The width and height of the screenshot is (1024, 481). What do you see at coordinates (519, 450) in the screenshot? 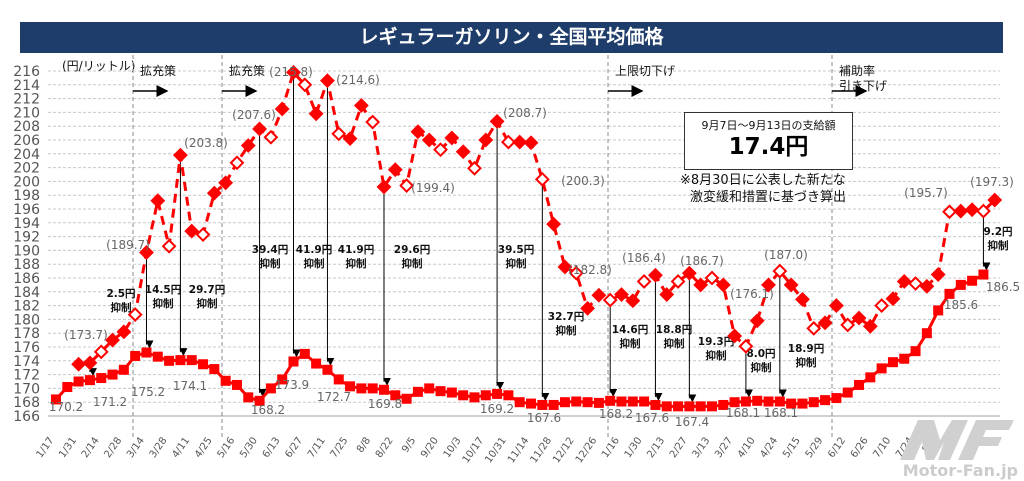
I see `x-tick-label: 11/14` at bounding box center [519, 450].